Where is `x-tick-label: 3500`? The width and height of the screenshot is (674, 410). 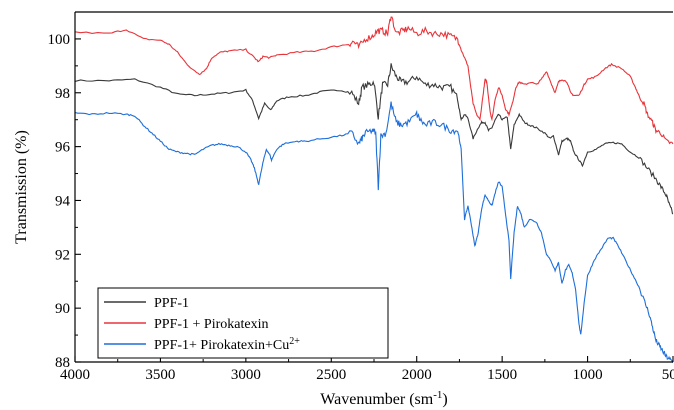 x-tick-label: 3500 is located at coordinates (160, 375).